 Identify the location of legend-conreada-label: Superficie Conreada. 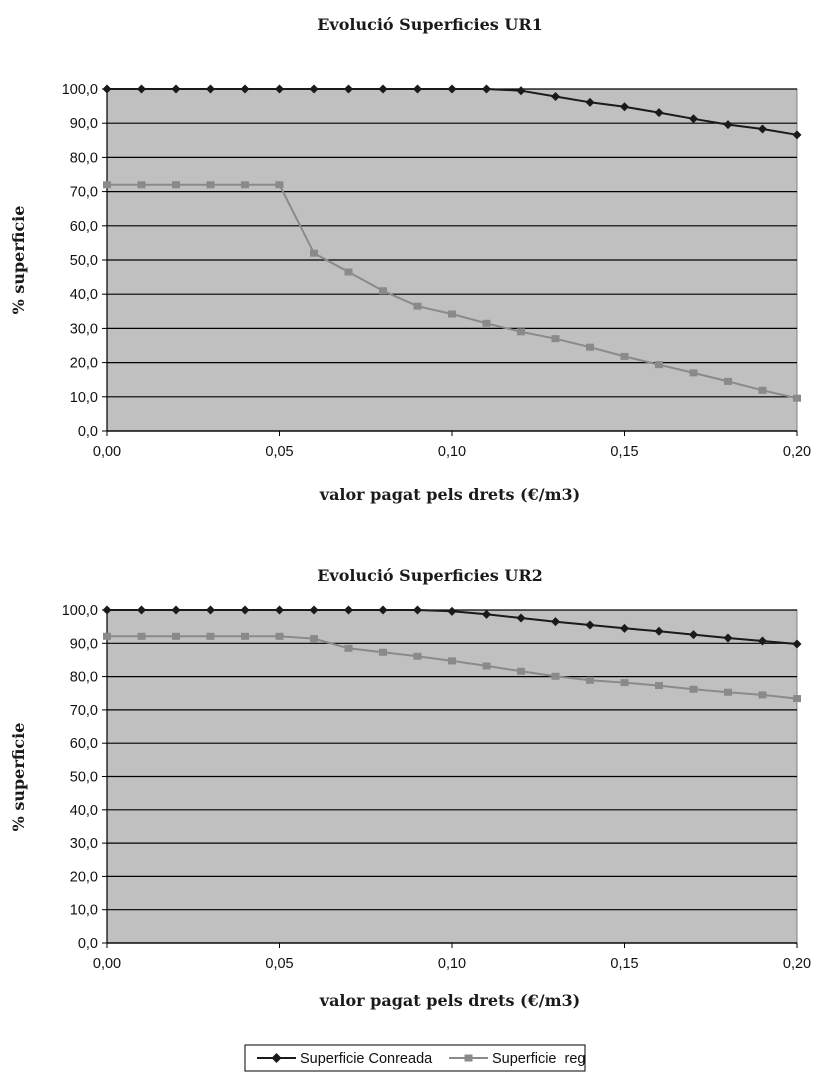
(366, 1059).